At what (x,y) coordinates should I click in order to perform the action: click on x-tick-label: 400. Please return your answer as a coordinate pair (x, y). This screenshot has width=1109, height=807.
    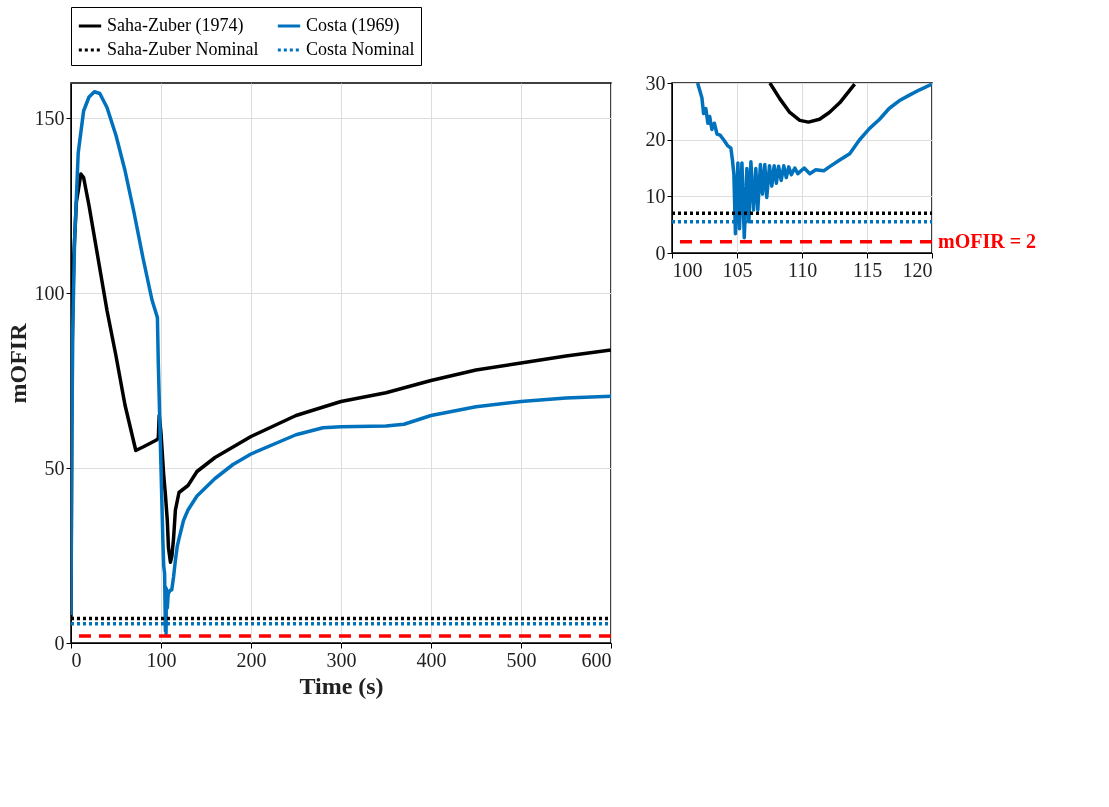
    Looking at the image, I should click on (431, 659).